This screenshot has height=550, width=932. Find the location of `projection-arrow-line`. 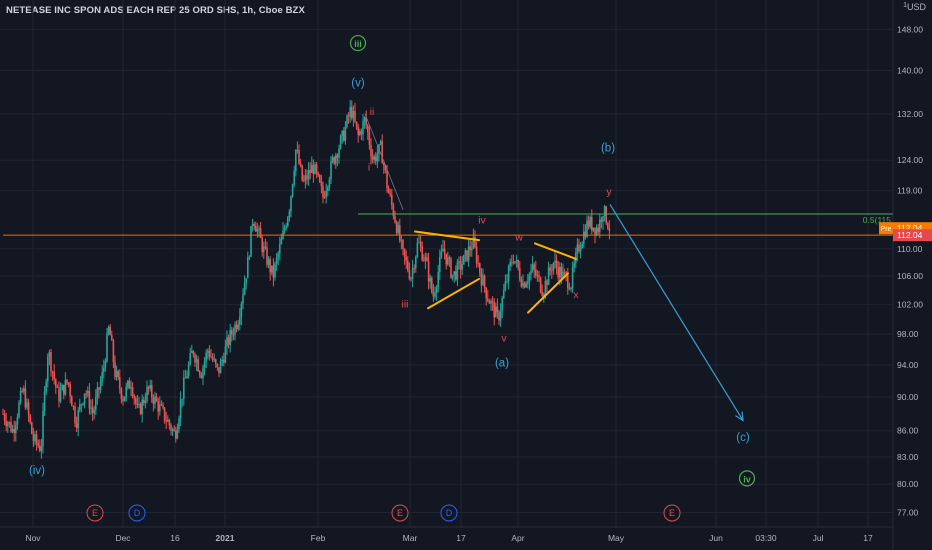

projection-arrow-line is located at coordinates (676, 312).